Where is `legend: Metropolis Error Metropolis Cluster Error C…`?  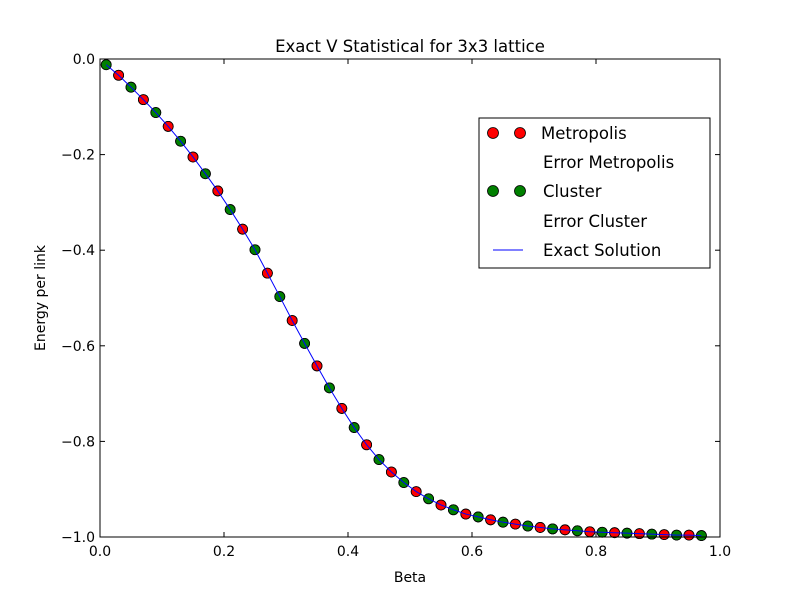 legend: Metropolis Error Metropolis Cluster Error C… is located at coordinates (594, 193).